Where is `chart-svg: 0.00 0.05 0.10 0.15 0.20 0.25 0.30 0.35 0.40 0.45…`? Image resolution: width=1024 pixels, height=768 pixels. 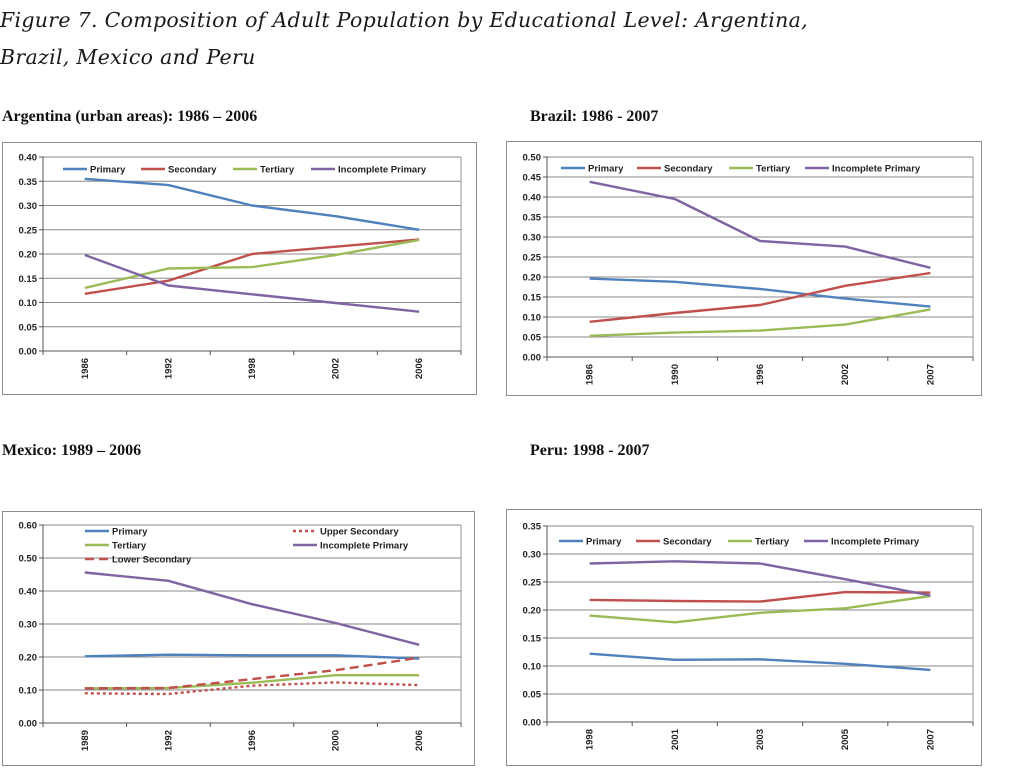
chart-svg: 0.00 0.05 0.10 0.15 0.20 0.25 0.30 0.35 0.40 0.45… is located at coordinates (748, 269).